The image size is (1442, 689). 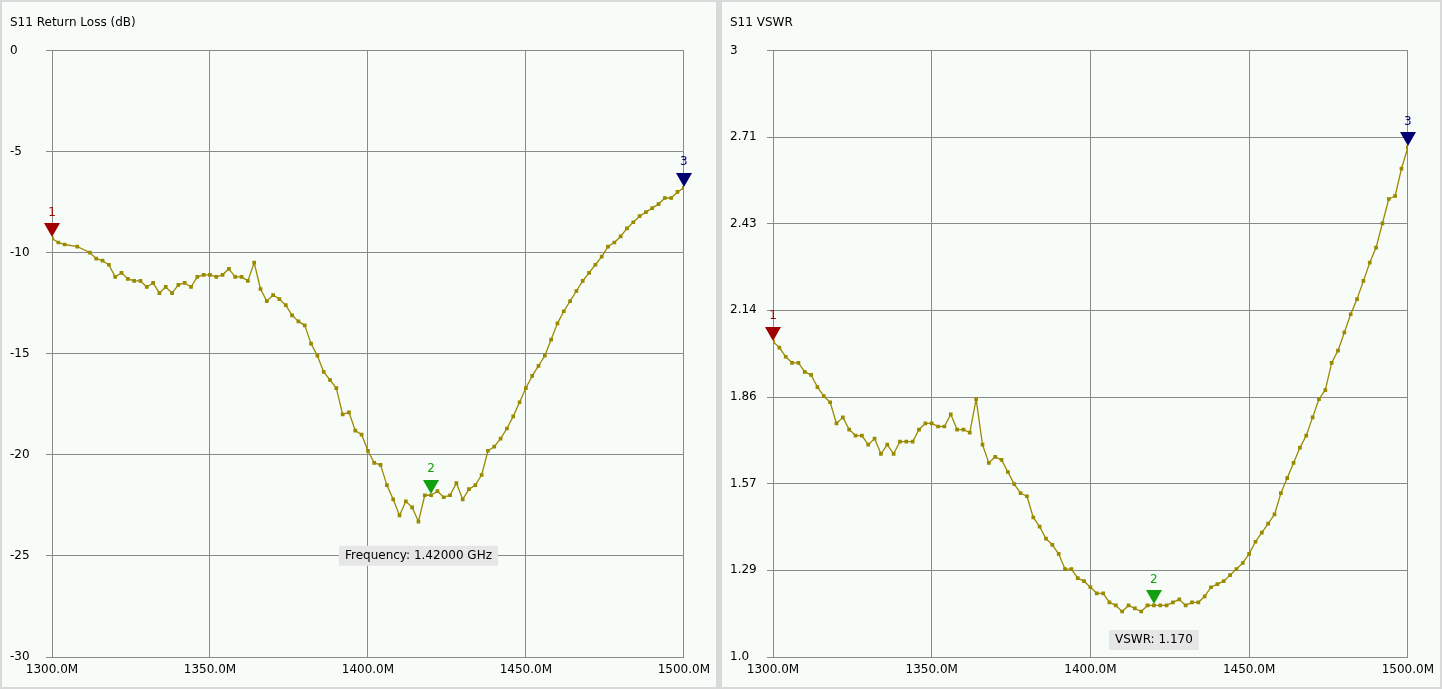 What do you see at coordinates (743, 569) in the screenshot?
I see `y-tick-label: 1.29` at bounding box center [743, 569].